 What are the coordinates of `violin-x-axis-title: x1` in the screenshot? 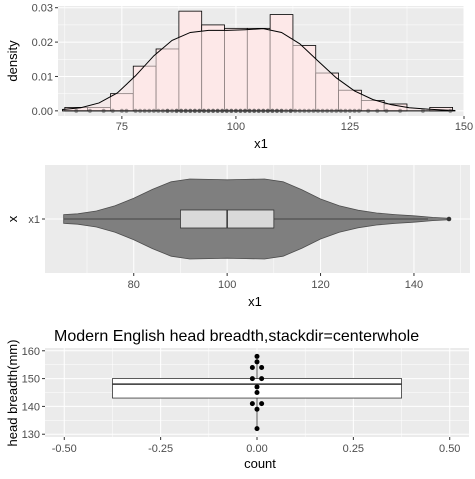 It's located at (255, 301).